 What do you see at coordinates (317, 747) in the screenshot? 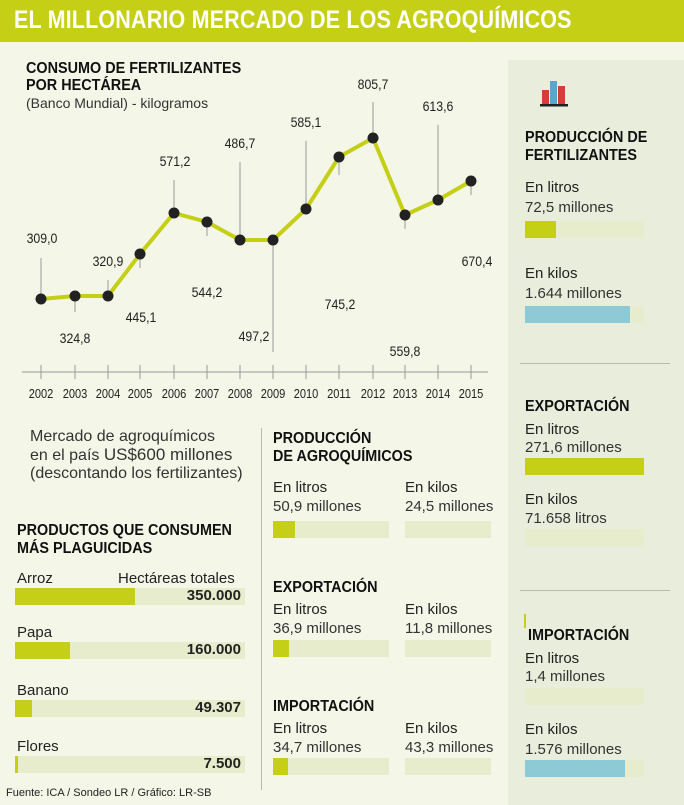
I see `agro-import-litros-value: 34,7 millones` at bounding box center [317, 747].